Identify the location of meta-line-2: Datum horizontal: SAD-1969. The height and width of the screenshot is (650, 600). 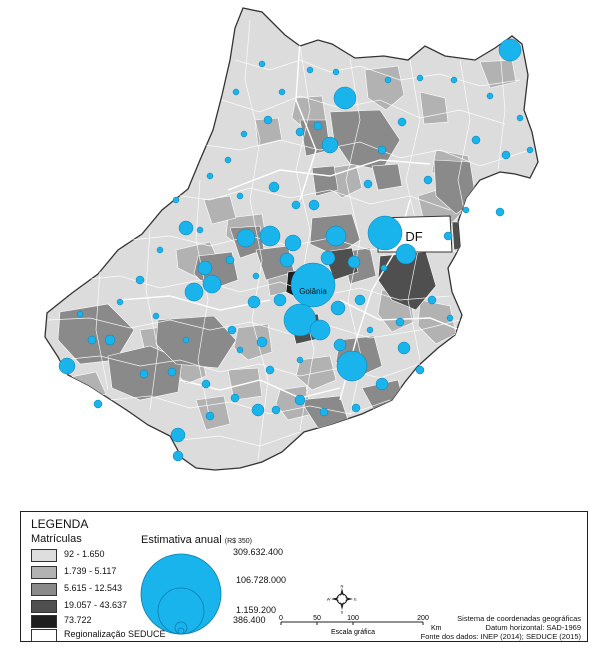
(533, 627).